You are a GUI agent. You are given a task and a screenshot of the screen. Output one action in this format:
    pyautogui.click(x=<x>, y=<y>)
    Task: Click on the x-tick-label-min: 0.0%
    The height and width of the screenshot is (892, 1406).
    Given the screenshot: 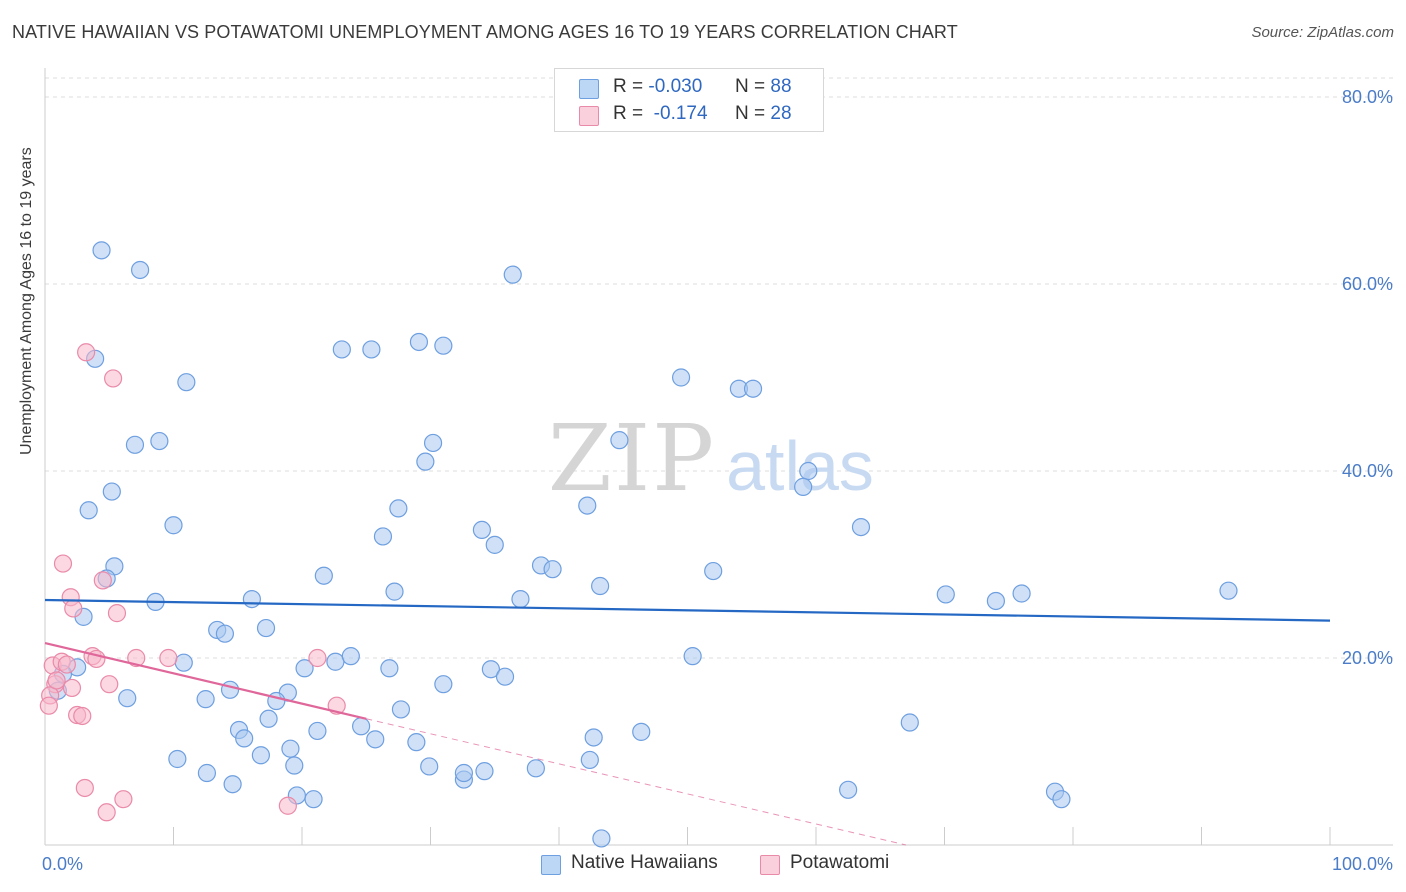 What is the action you would take?
    pyautogui.click(x=62, y=864)
    